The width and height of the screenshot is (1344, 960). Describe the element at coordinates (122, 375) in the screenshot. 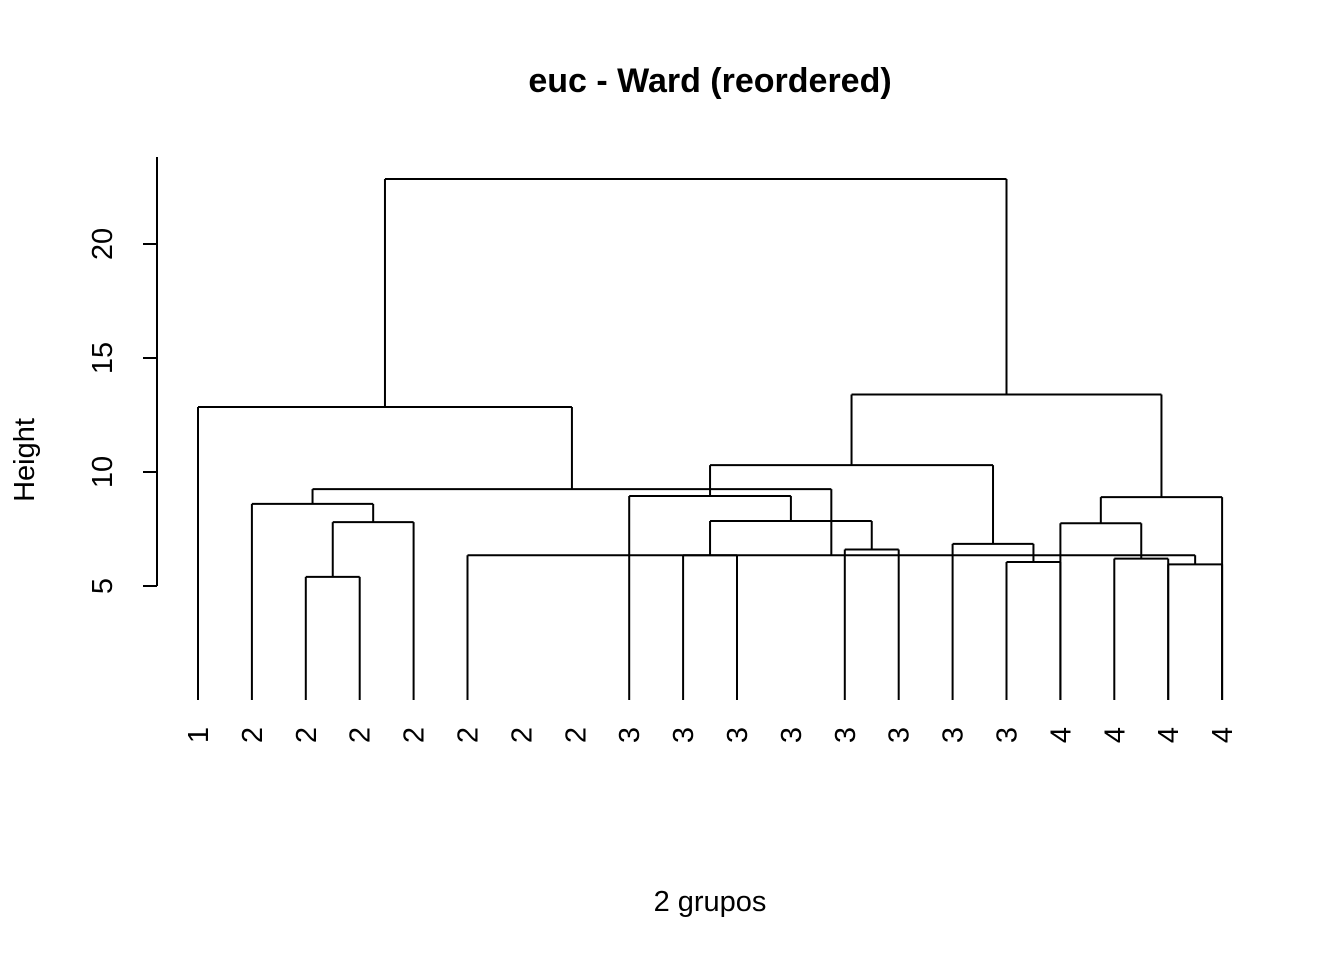

I see `y-axis: 5 10 15 20` at that location.